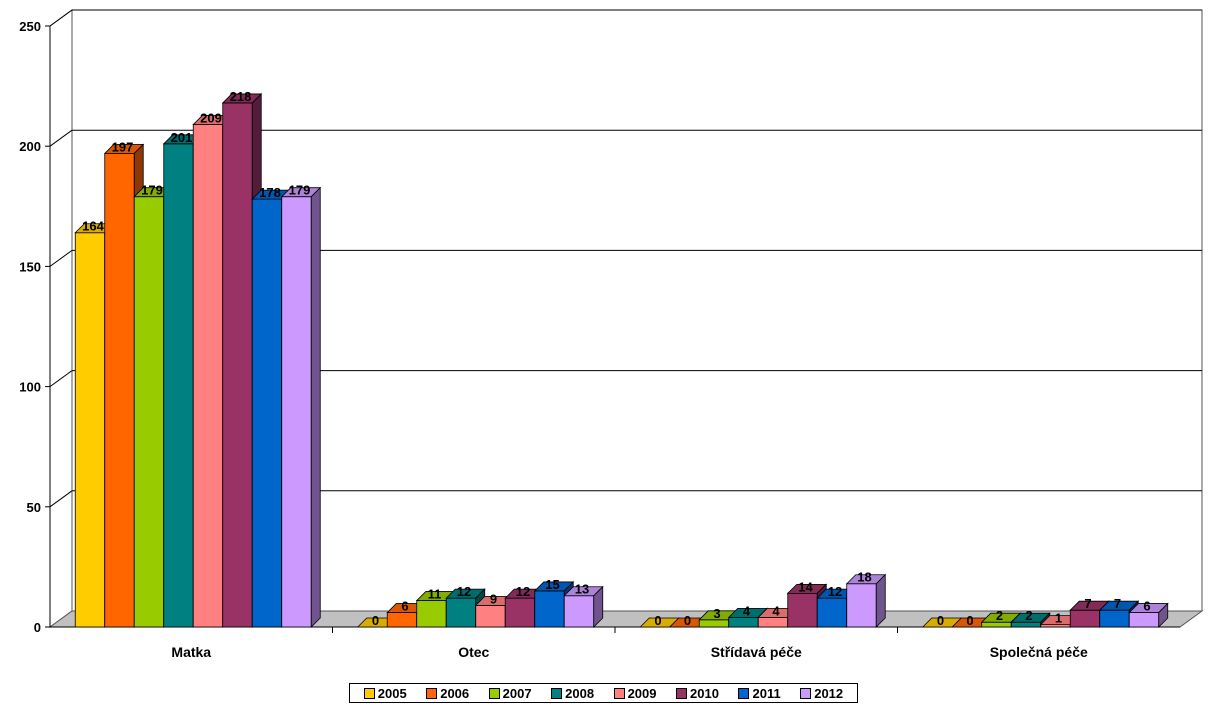 Image resolution: width=1210 pixels, height=709 pixels. I want to click on data-label: 13, so click(582, 589).